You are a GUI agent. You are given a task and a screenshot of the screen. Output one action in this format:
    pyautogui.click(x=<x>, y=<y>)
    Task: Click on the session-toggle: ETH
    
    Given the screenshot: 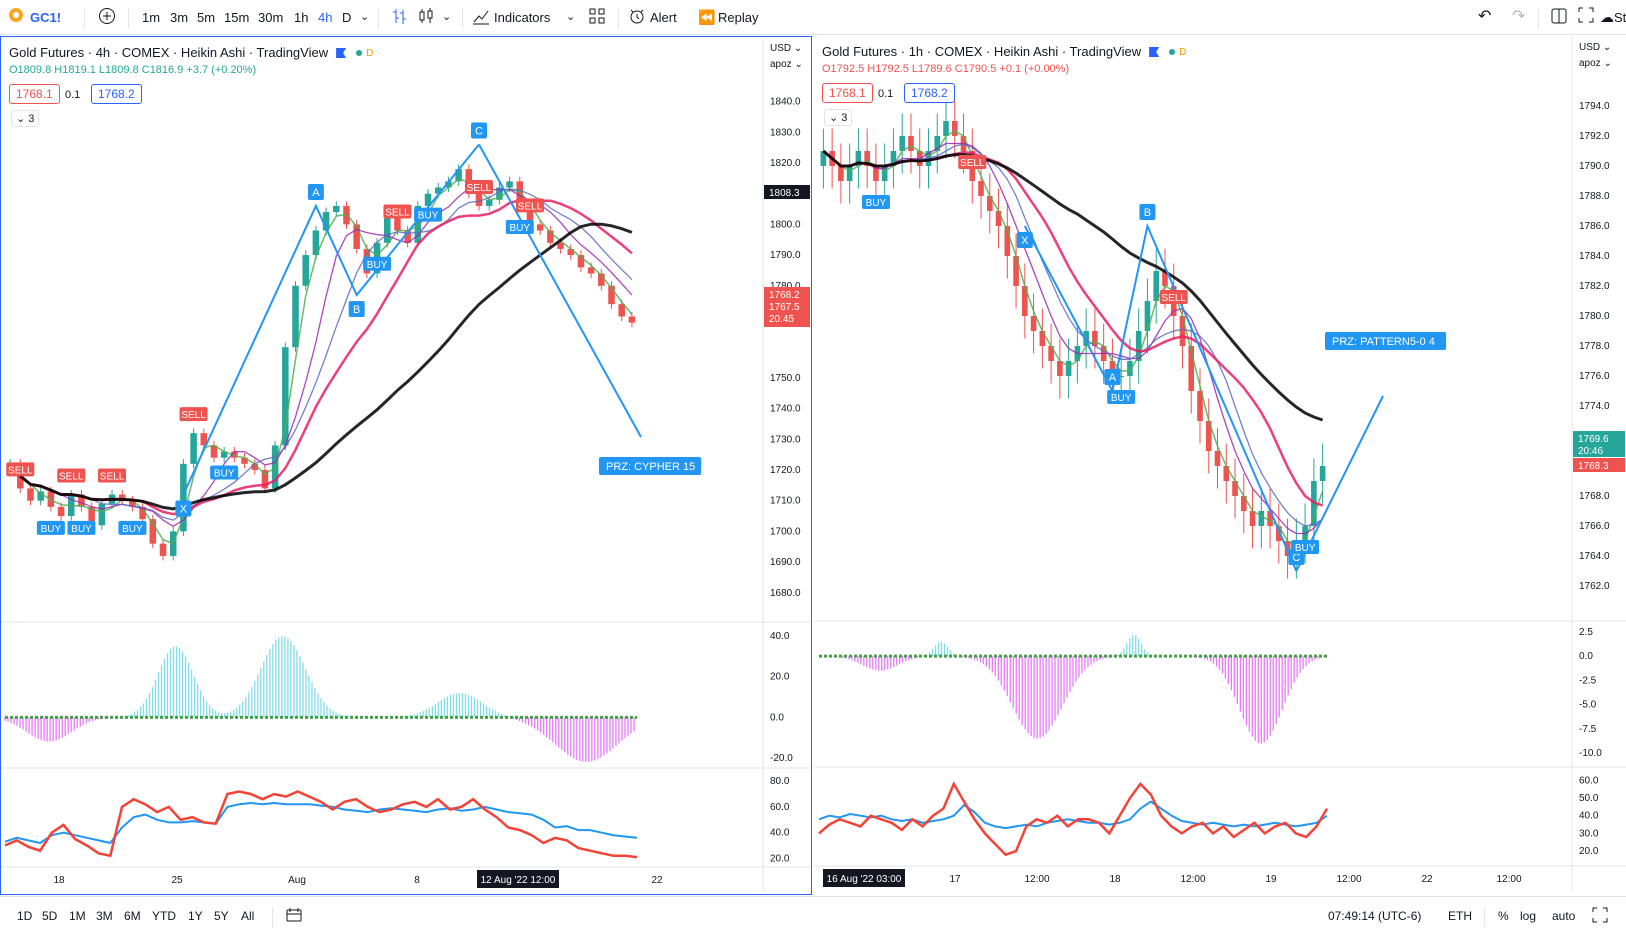 What is the action you would take?
    pyautogui.click(x=1460, y=916)
    